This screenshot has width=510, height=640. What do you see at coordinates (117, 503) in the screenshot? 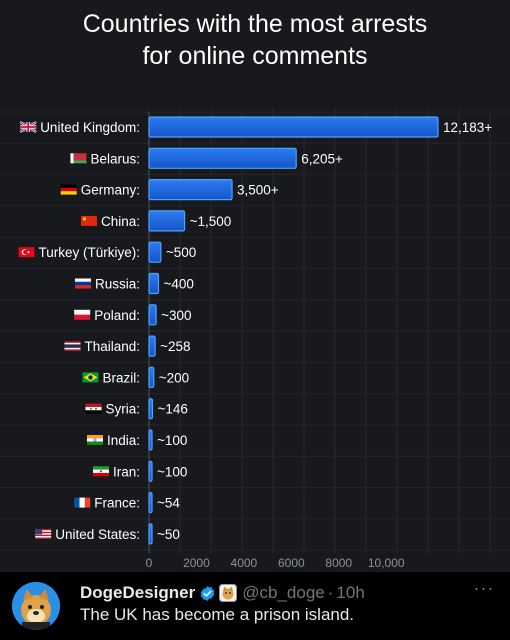
I see `category-label: France:` at bounding box center [117, 503].